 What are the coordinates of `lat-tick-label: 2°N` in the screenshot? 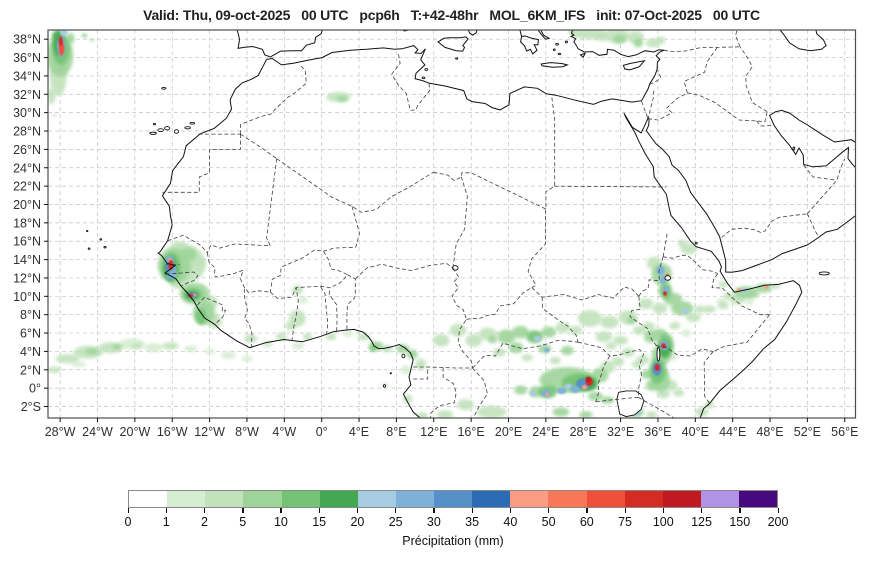 It's located at (30, 370).